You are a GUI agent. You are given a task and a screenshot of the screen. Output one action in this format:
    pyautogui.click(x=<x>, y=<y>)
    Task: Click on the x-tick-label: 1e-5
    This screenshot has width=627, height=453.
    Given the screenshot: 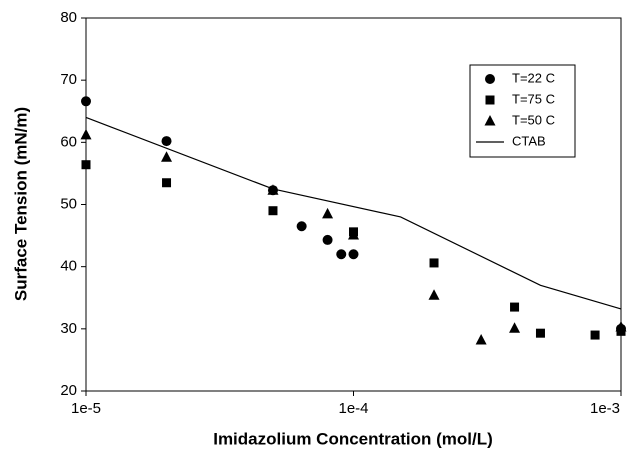 What is the action you would take?
    pyautogui.click(x=86, y=408)
    